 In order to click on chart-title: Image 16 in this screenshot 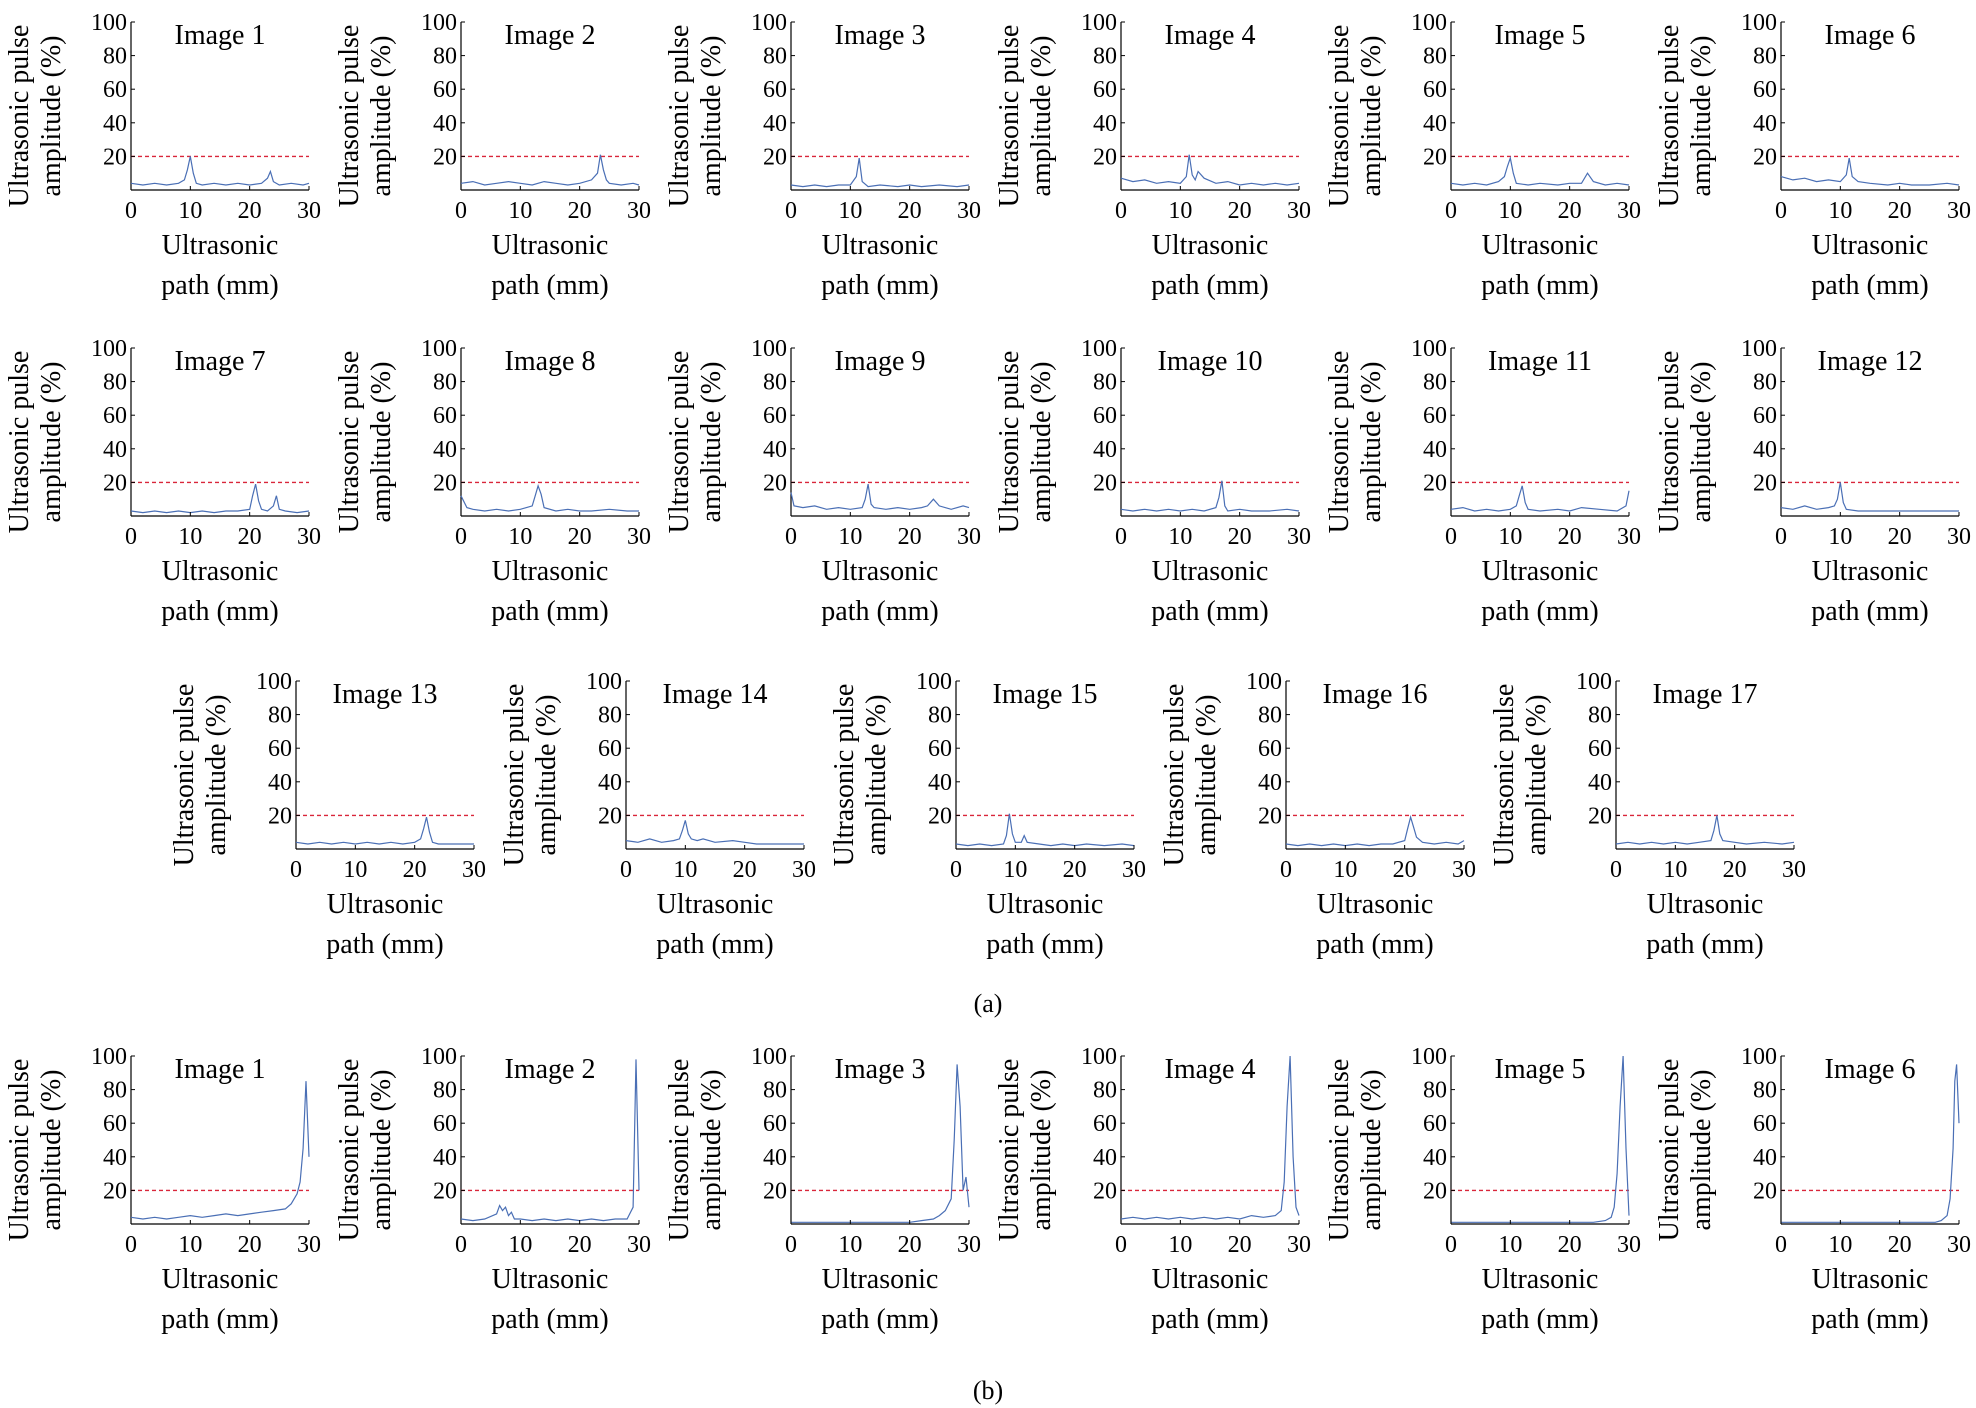, I will do `click(1375, 694)`.